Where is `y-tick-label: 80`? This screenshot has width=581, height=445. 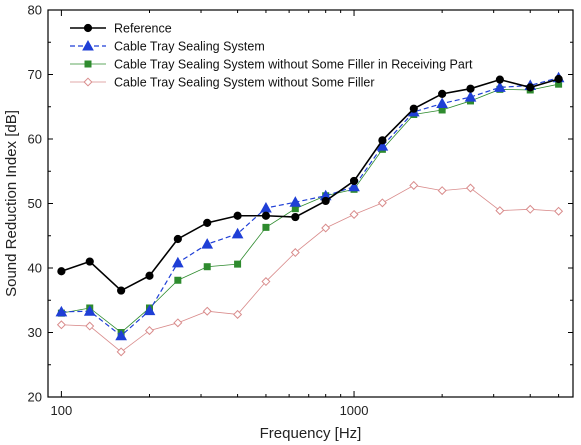
y-tick-label: 80 is located at coordinates (35, 10).